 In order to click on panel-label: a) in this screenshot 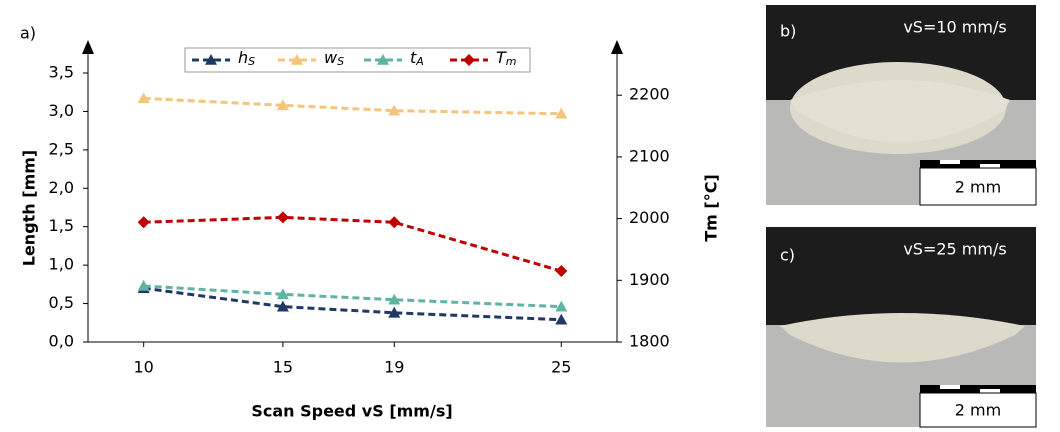, I will do `click(28, 33)`.